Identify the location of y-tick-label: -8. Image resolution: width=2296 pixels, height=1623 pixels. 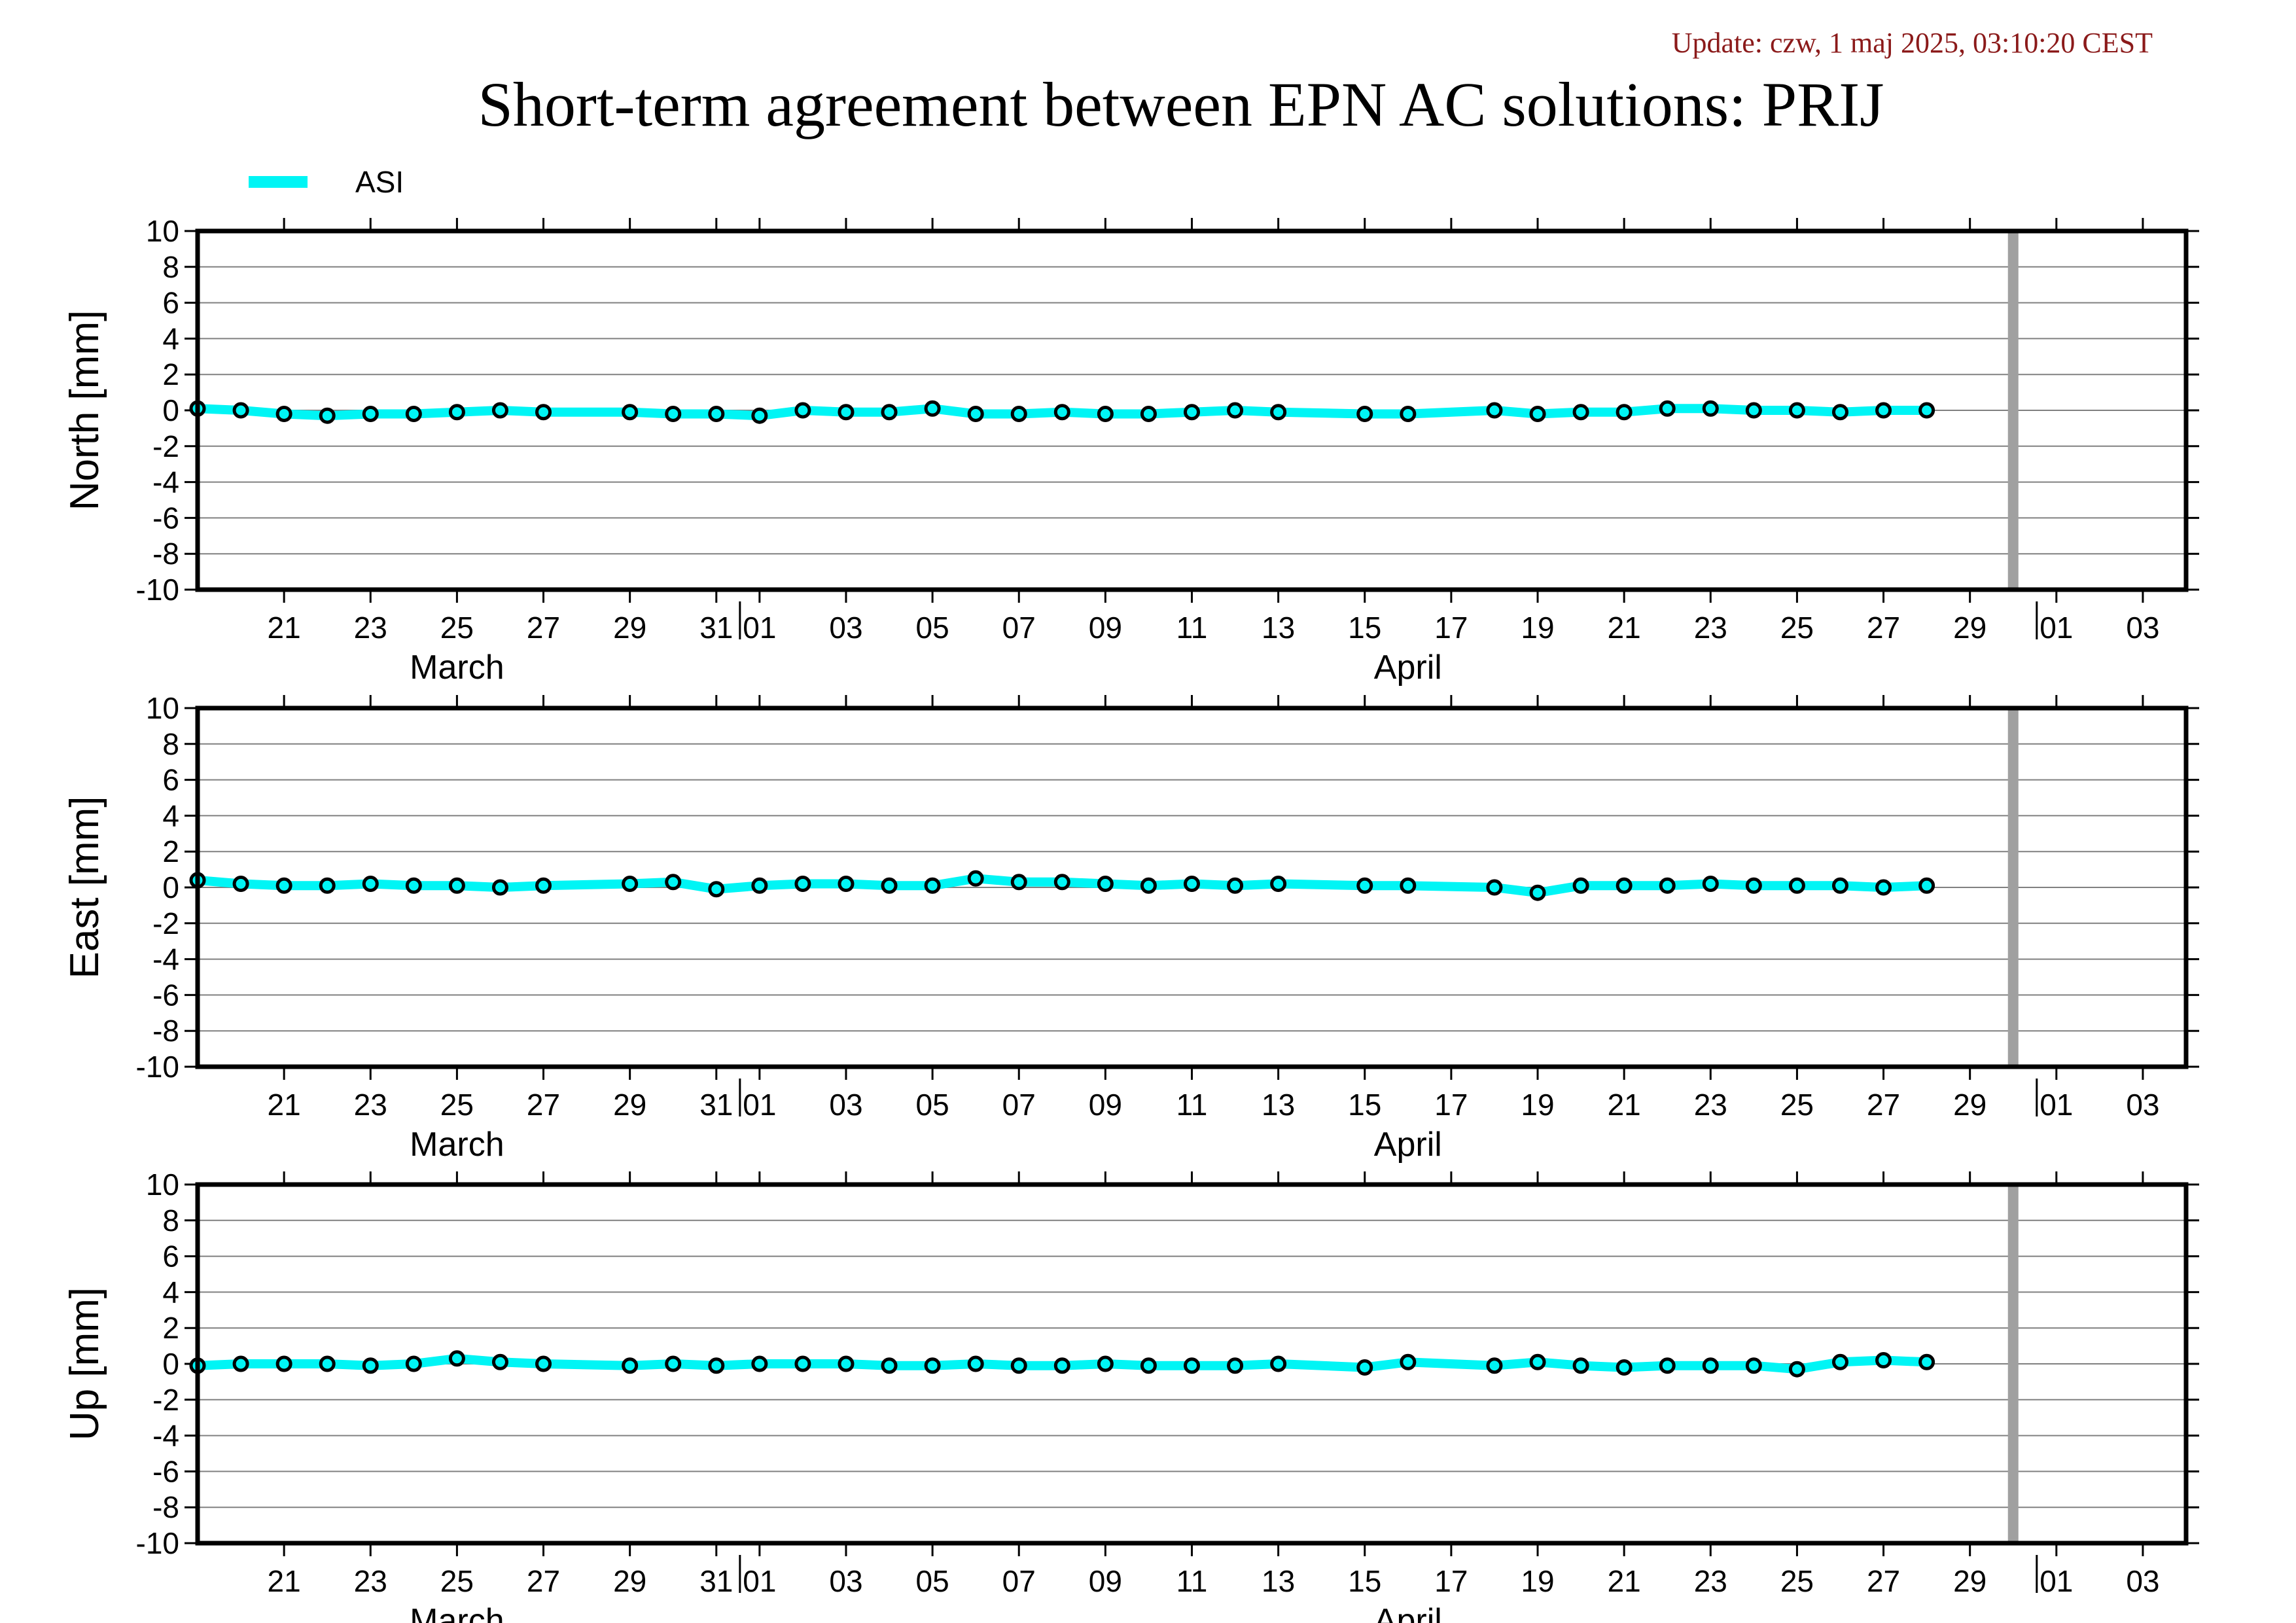
(165, 1031).